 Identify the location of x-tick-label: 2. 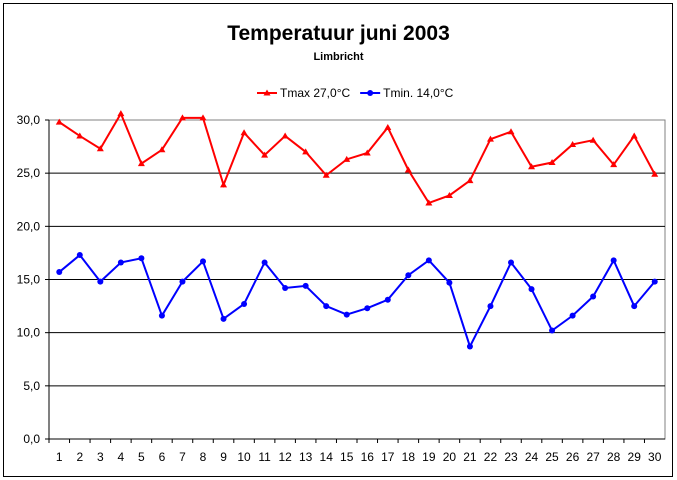
(79, 457).